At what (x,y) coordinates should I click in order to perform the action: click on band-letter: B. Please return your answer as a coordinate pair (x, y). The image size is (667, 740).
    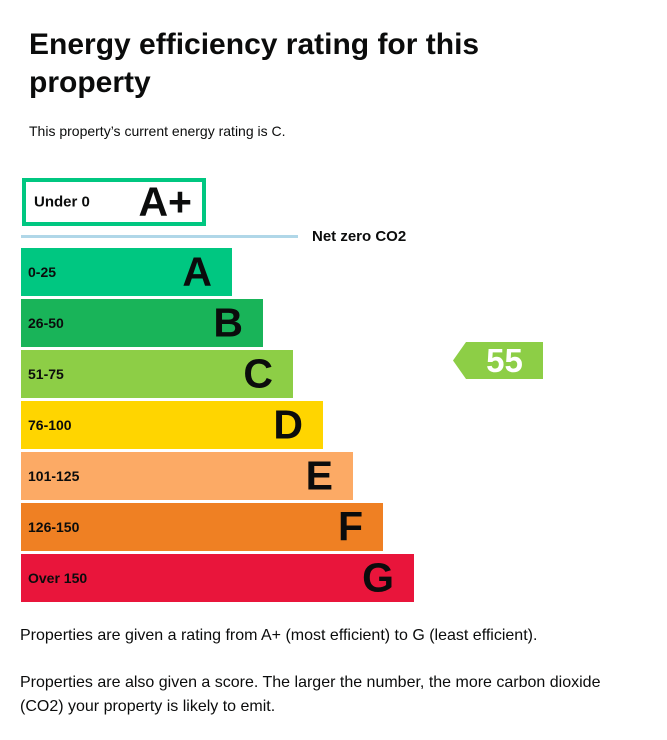
    Looking at the image, I should click on (228, 322).